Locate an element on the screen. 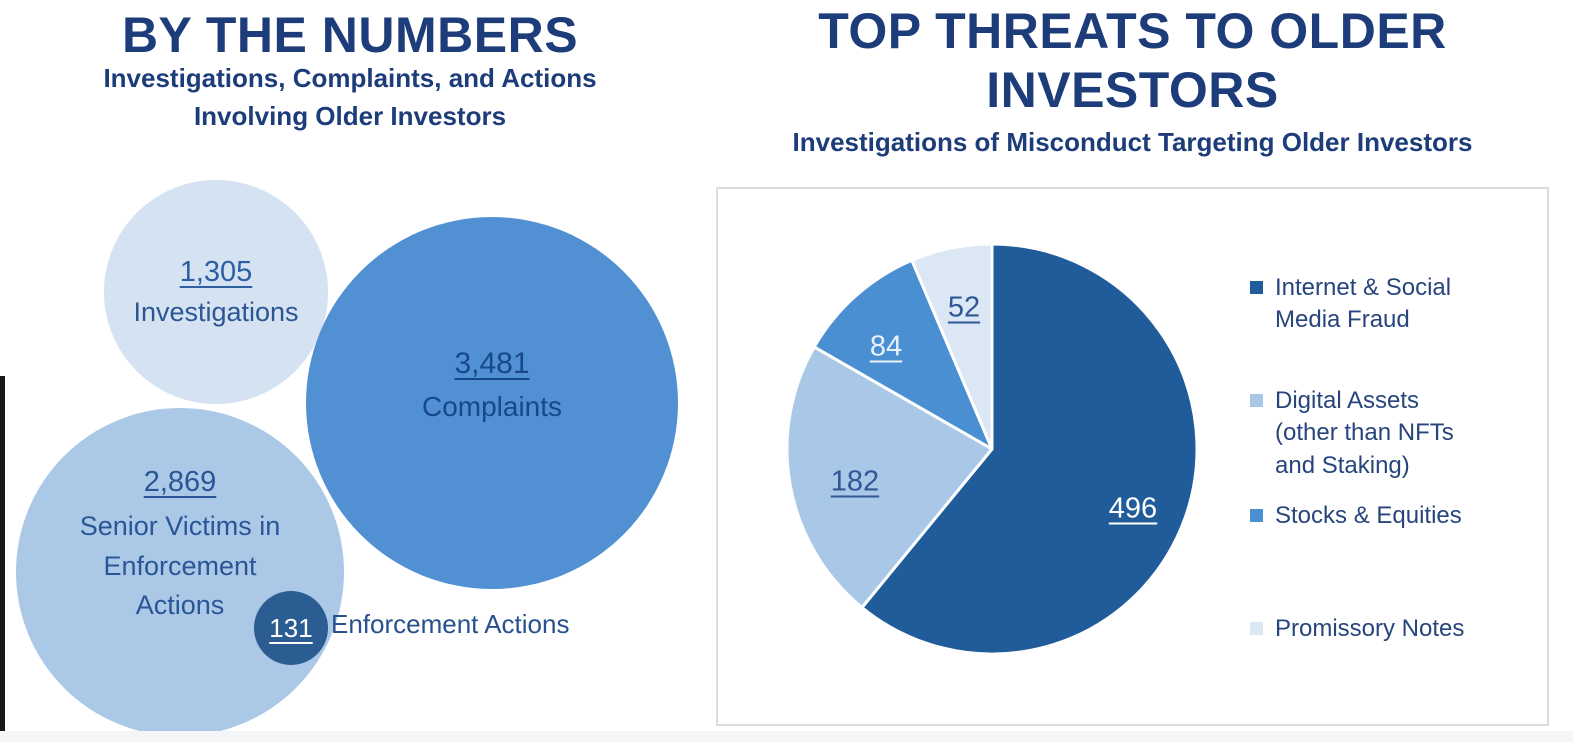 This screenshot has height=742, width=1573. legend-item-internet-fraud: Internet & Social Media Fraud is located at coordinates (1395, 304).